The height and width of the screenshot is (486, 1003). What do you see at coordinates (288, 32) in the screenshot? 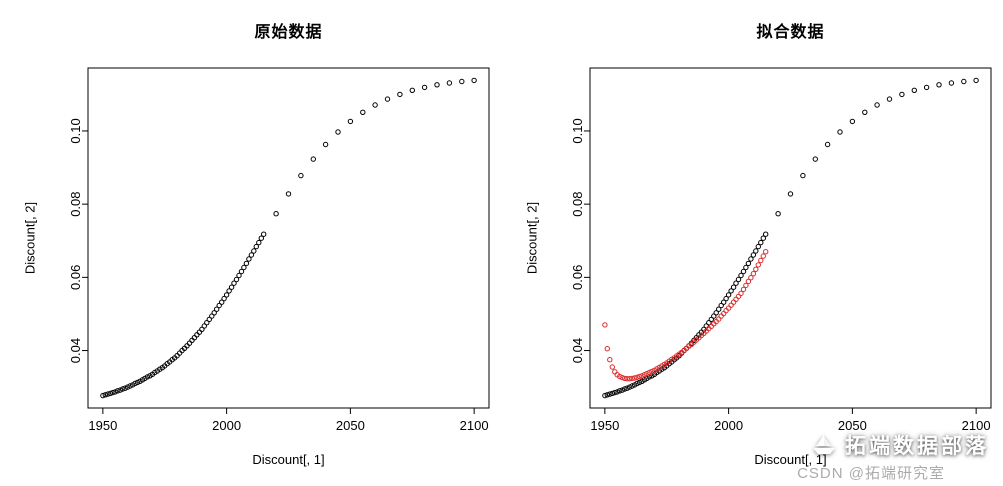
I see `chart-title-original: 原始数据` at bounding box center [288, 32].